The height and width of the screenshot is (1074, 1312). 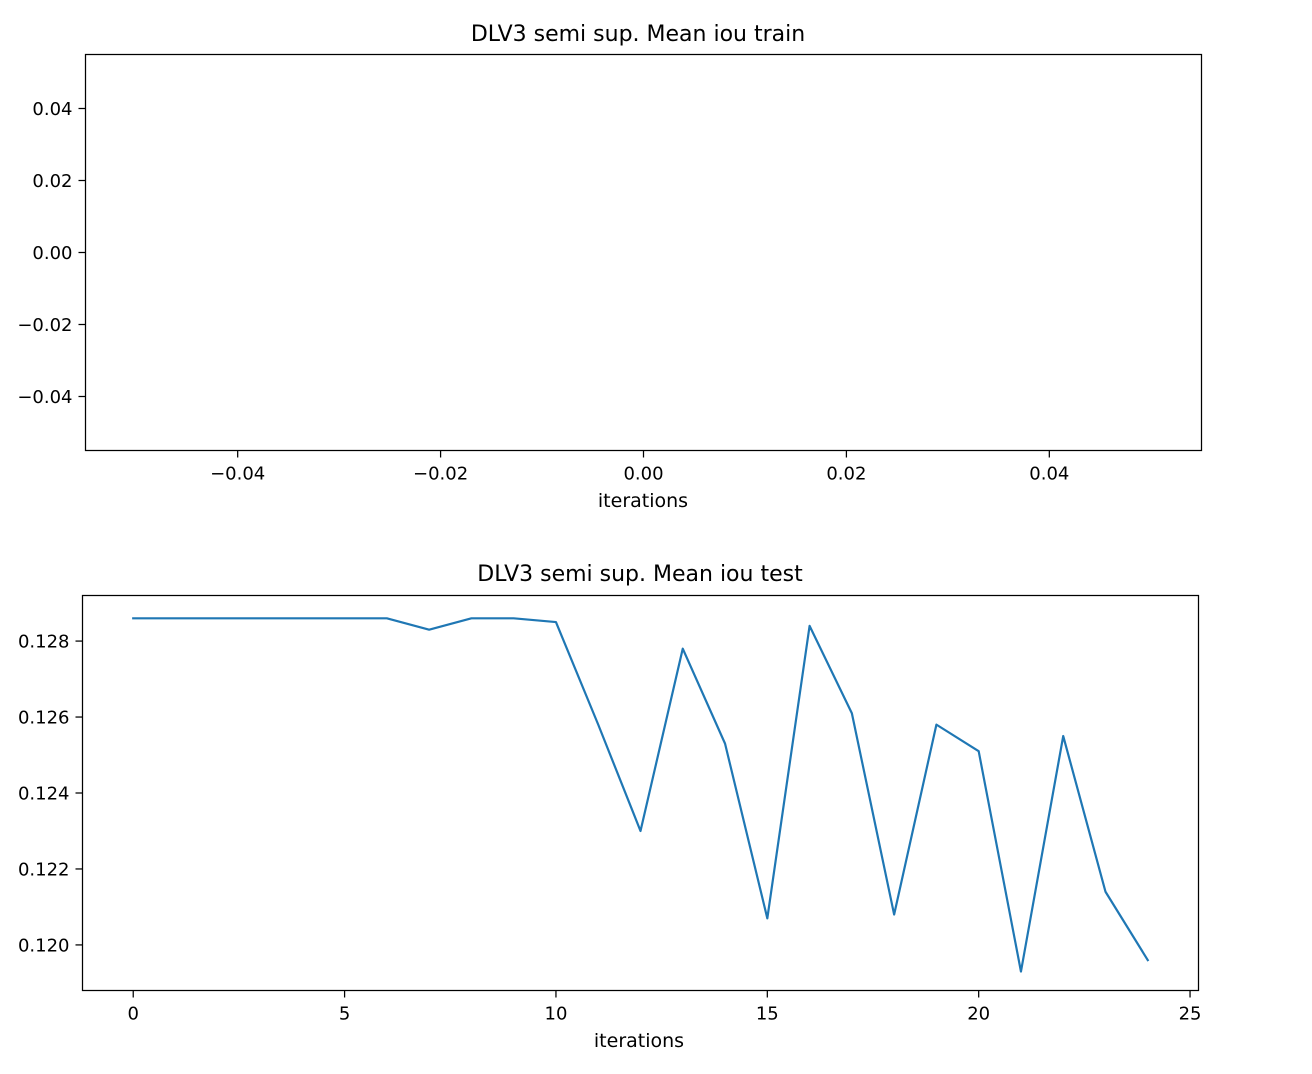 What do you see at coordinates (639, 1041) in the screenshot?
I see `test-x-axis-label: iterations` at bounding box center [639, 1041].